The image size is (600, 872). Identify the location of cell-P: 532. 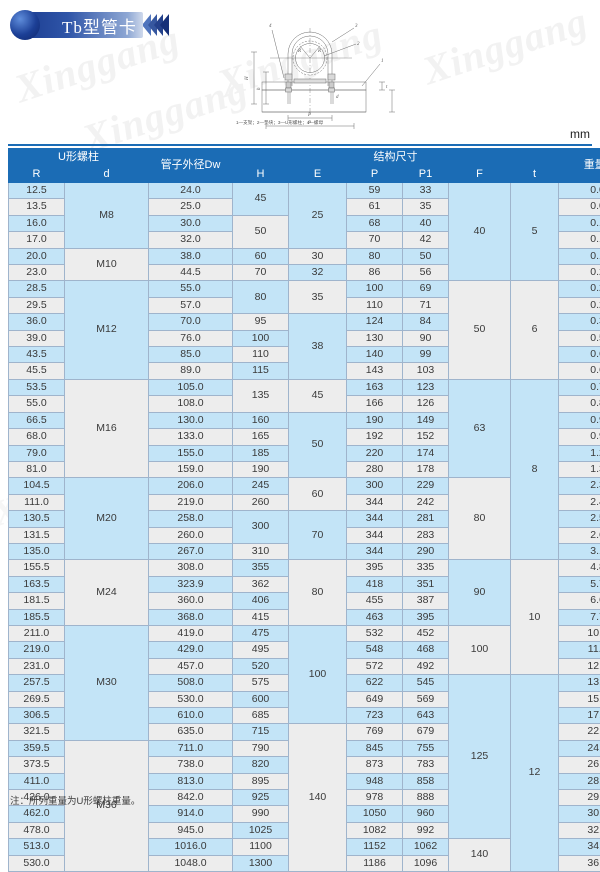
(375, 633).